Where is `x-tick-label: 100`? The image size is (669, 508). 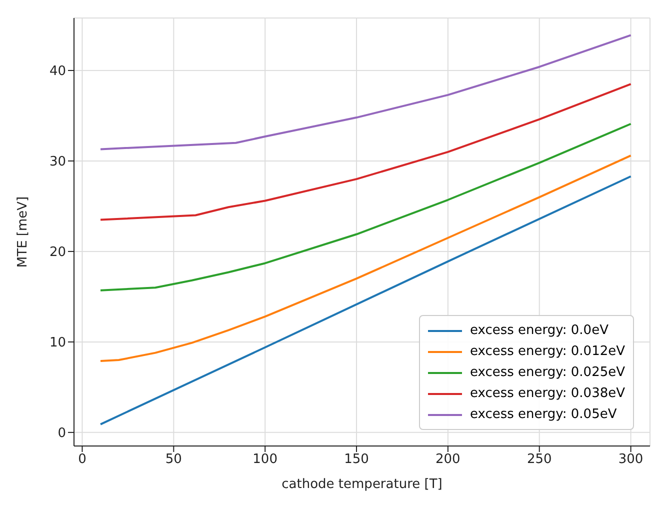 x-tick-label: 100 is located at coordinates (265, 460).